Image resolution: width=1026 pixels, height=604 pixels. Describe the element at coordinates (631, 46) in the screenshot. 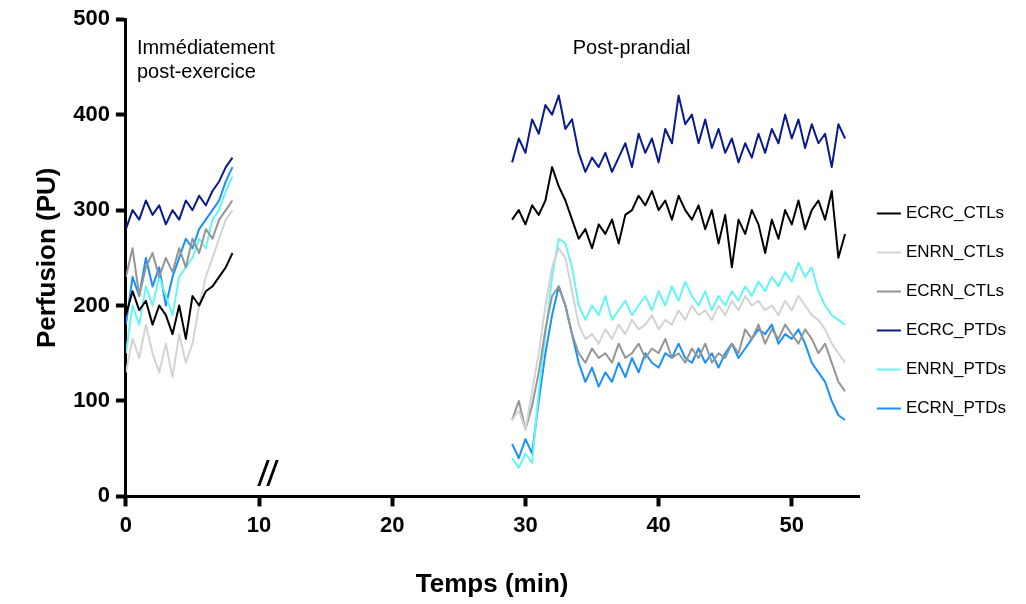

I see `annotation: Post-prandial` at that location.